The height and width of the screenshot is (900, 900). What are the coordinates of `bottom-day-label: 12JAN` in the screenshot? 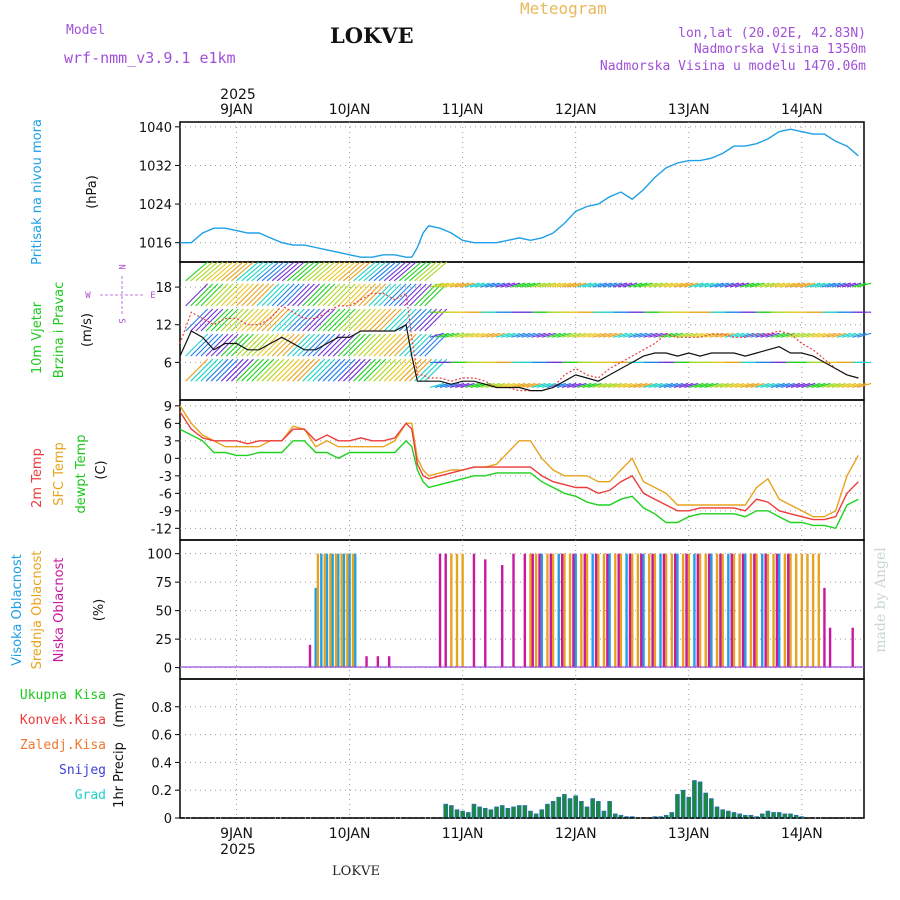 It's located at (576, 834).